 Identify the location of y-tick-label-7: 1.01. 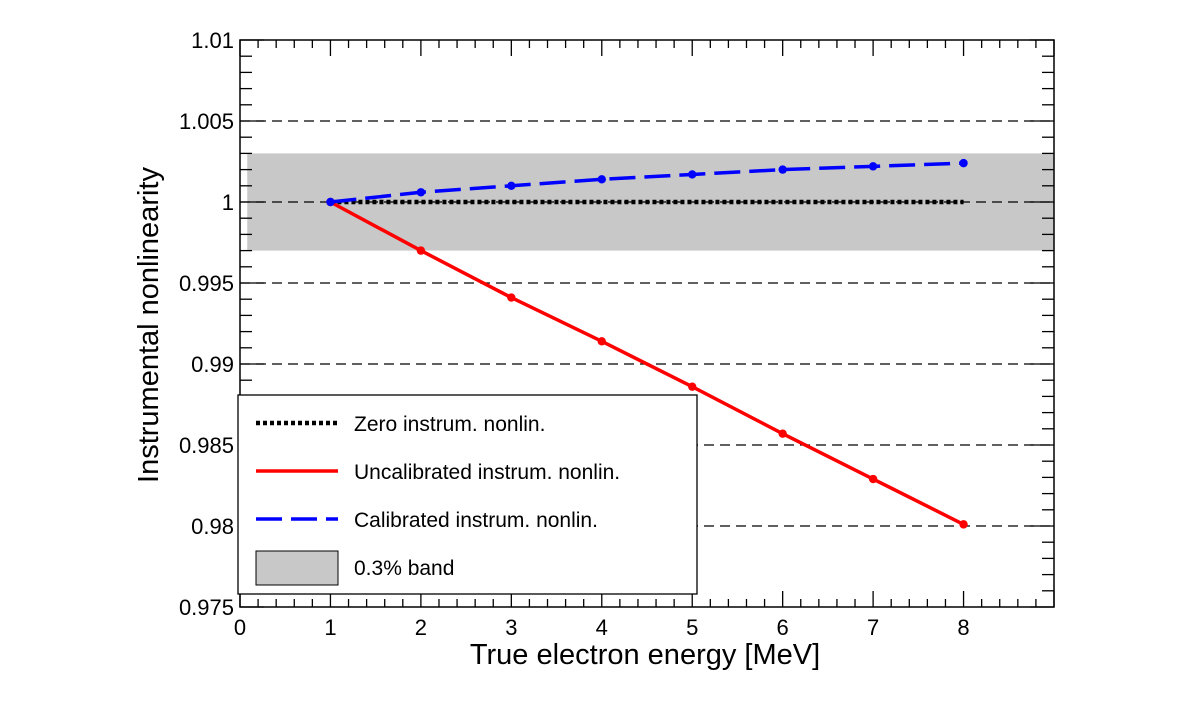
(212, 40).